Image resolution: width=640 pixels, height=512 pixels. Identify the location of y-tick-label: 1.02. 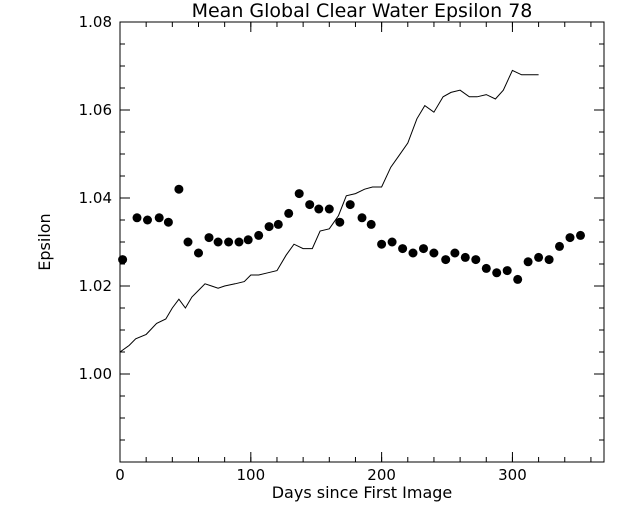
(95, 286).